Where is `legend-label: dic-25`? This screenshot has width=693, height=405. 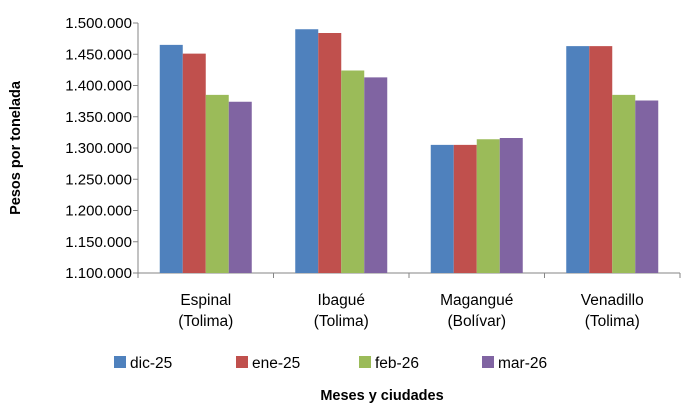
legend-label: dic-25 is located at coordinates (151, 363).